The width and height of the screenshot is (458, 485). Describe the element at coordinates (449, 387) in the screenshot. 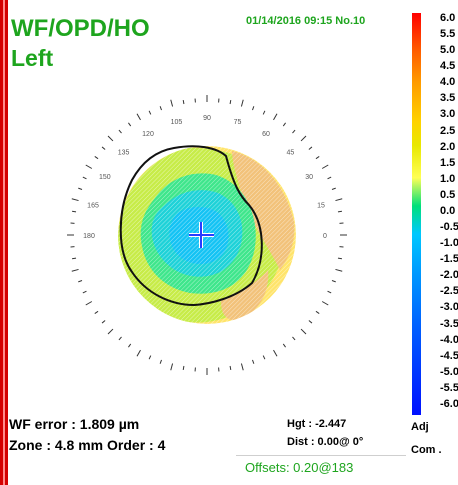

I see `scale-label: -5.5` at that location.